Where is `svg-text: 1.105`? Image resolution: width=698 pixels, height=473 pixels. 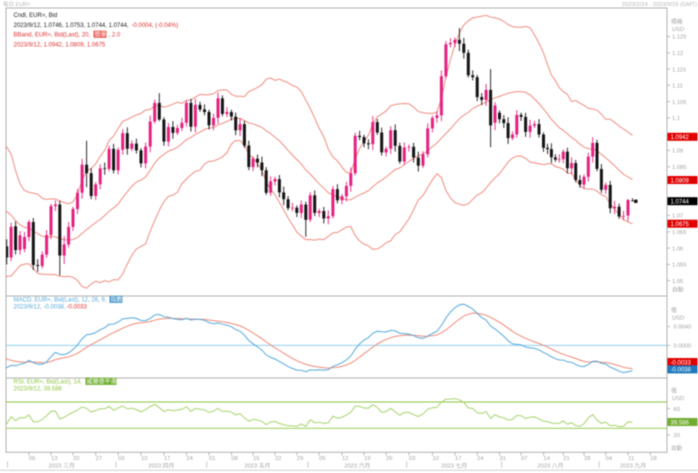 svg-text: 1.105 is located at coordinates (679, 103).